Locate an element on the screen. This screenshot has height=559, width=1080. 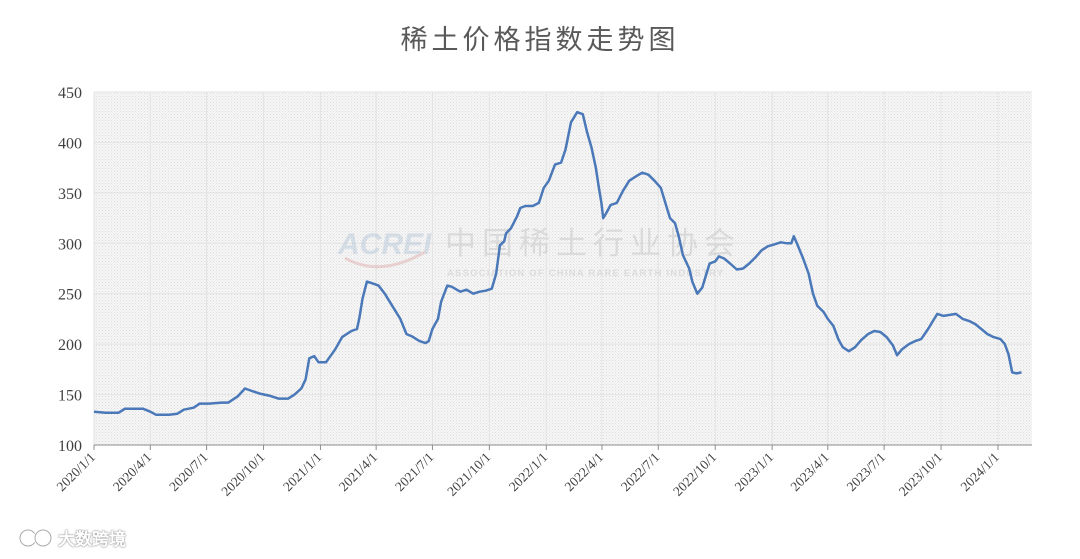
y-tick-label: 450 is located at coordinates (70, 93).